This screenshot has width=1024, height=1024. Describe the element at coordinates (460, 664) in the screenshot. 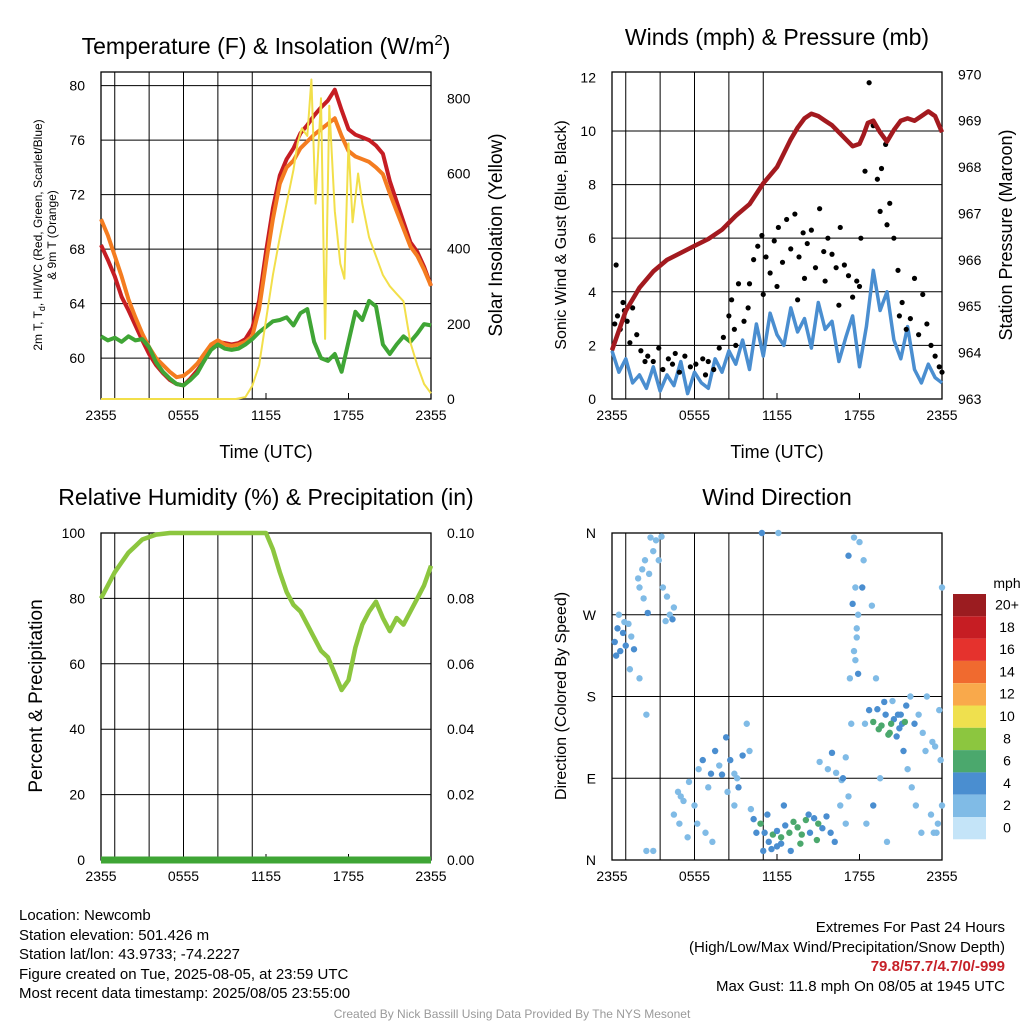

I see `y2-tick-label: 0.06` at that location.